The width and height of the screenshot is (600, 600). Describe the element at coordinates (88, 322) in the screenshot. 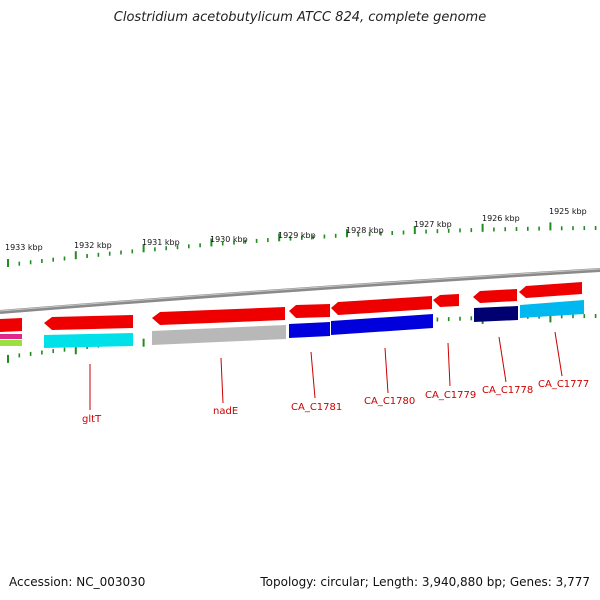

I see `gene-arrow-gltT` at that location.